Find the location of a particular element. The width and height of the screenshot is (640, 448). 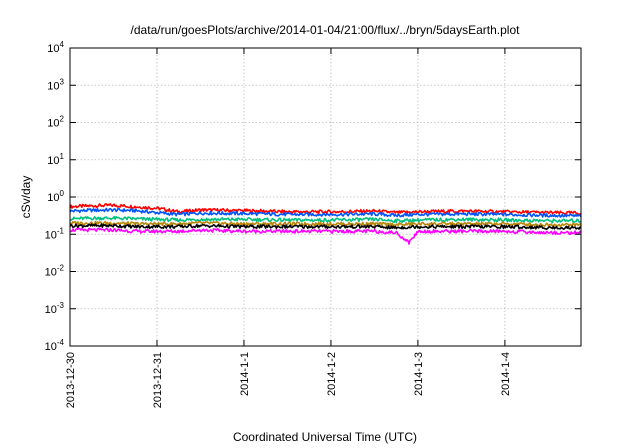

y-tick-label: 10⁻¹ is located at coordinates (55, 233).